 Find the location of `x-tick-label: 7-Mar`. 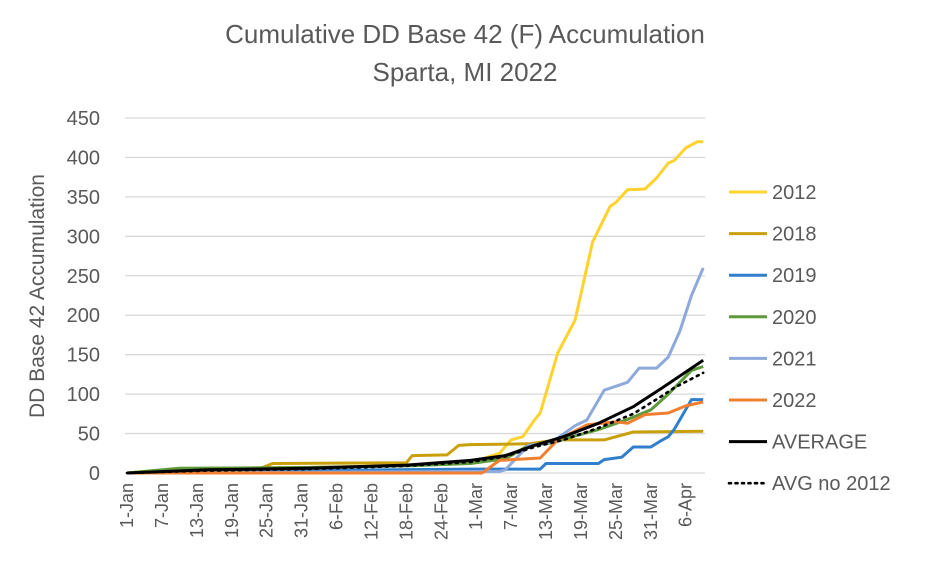

x-tick-label: 7-Mar is located at coordinates (511, 506).